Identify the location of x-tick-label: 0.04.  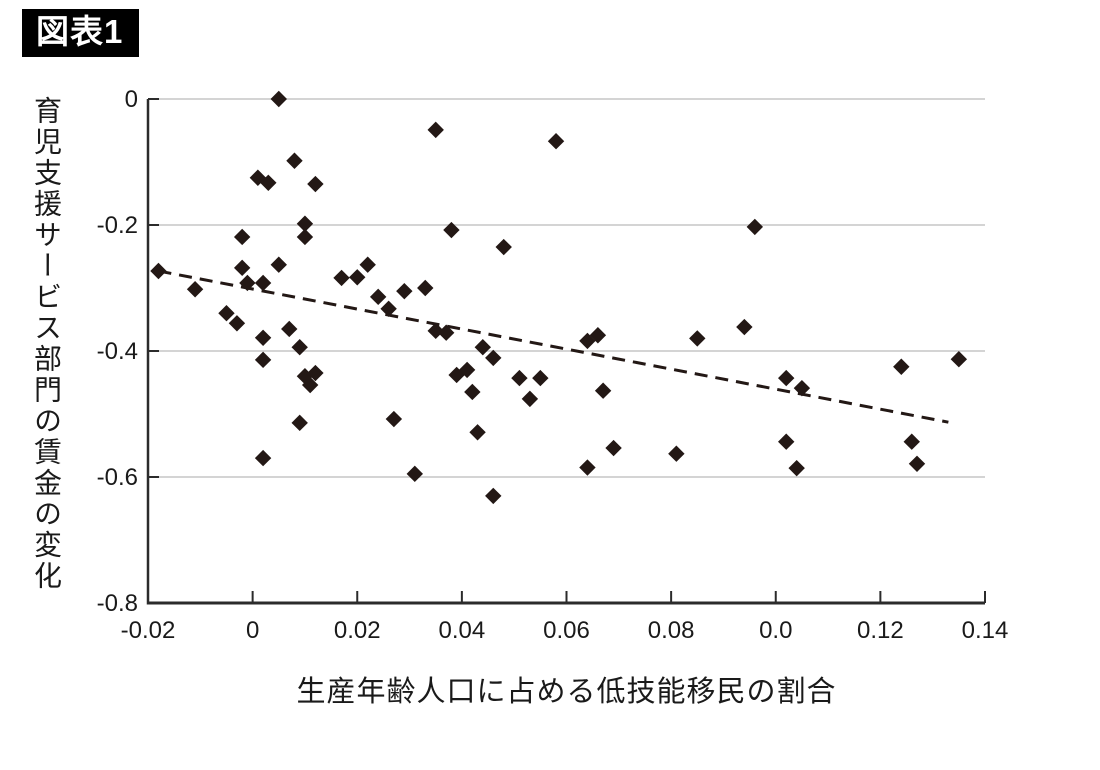
(462, 630).